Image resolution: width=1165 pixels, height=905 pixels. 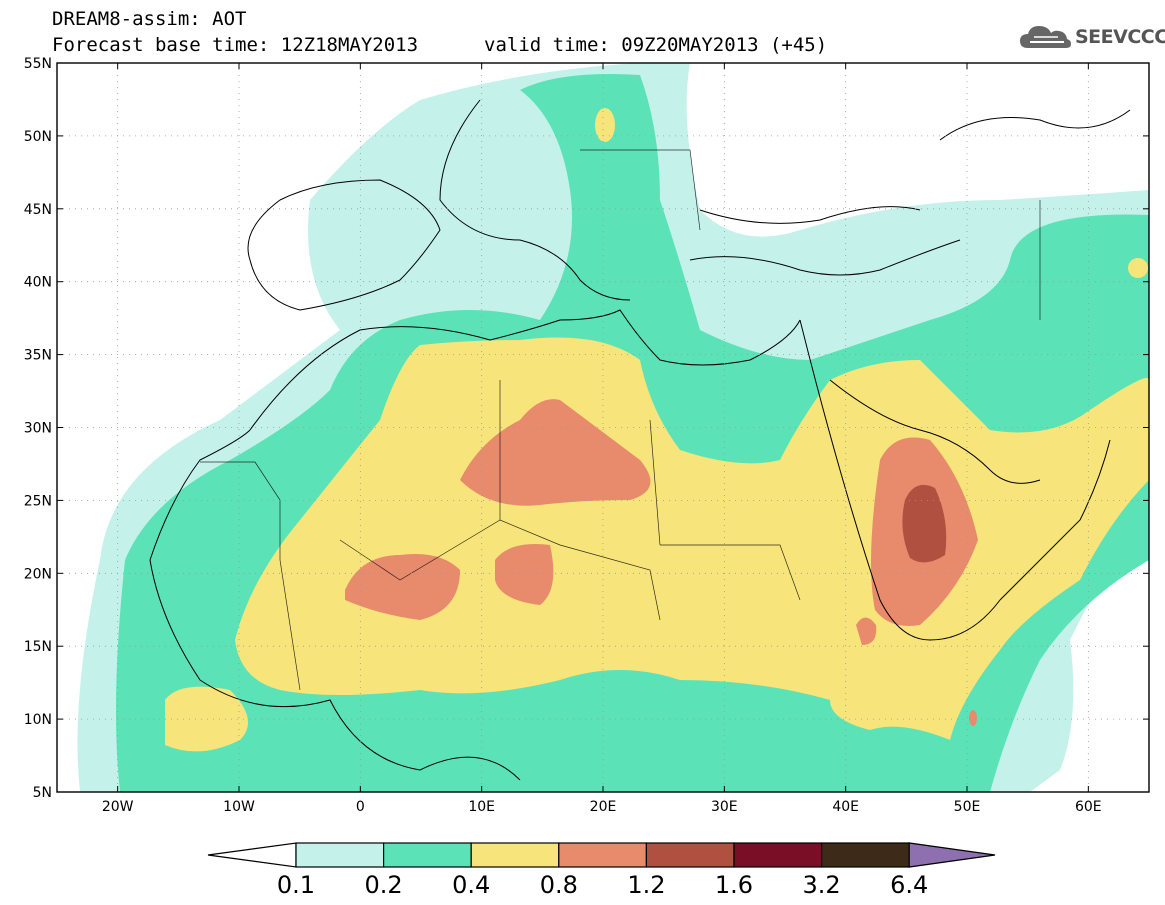 I want to click on valid-time: valid time: 09Z20MAY2013 (+45), so click(x=656, y=45).